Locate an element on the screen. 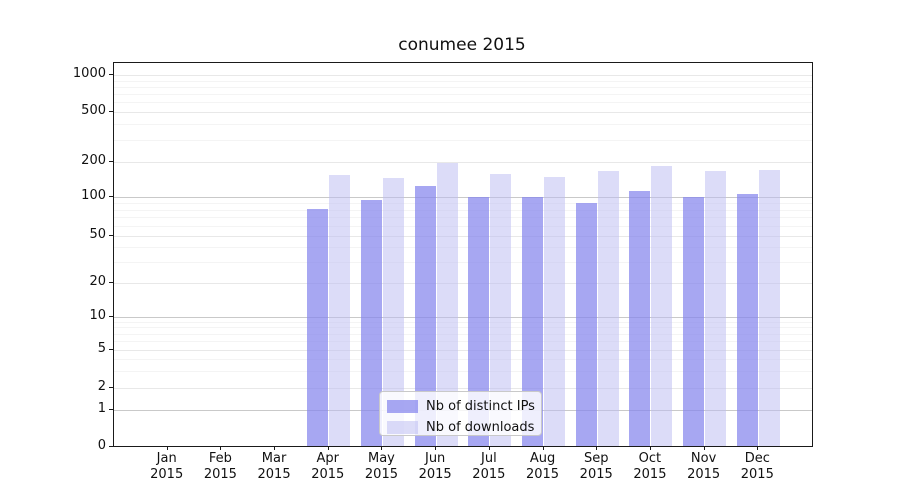 The image size is (900, 500). legend-item-distinct-ips: Nb of distinct IPs is located at coordinates (464, 406).